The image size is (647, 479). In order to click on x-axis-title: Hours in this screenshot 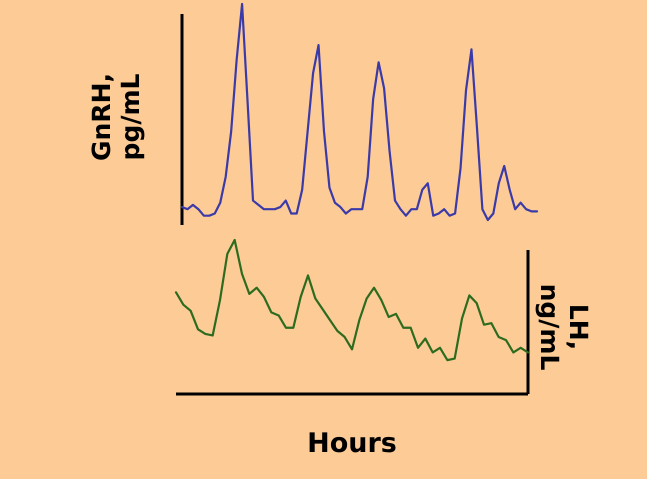, I will do `click(352, 443)`.